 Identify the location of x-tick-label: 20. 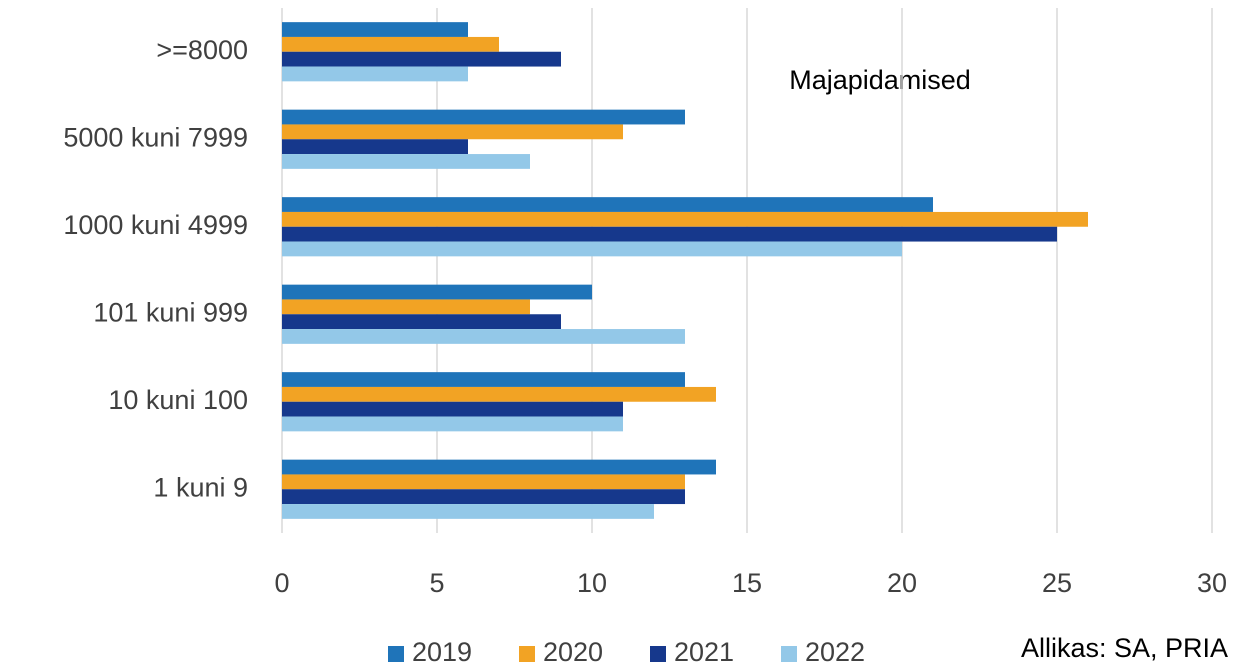
(902, 583).